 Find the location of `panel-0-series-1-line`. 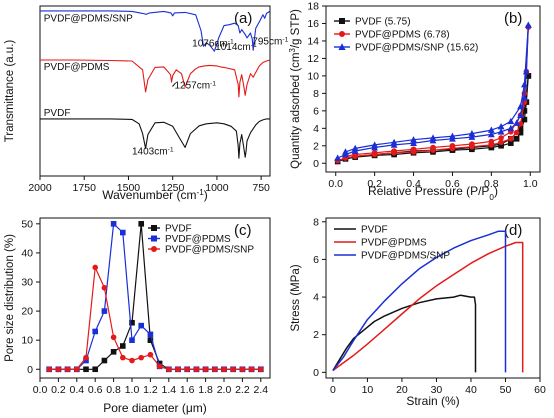

panel-0-series-1-line is located at coordinates (155, 78).